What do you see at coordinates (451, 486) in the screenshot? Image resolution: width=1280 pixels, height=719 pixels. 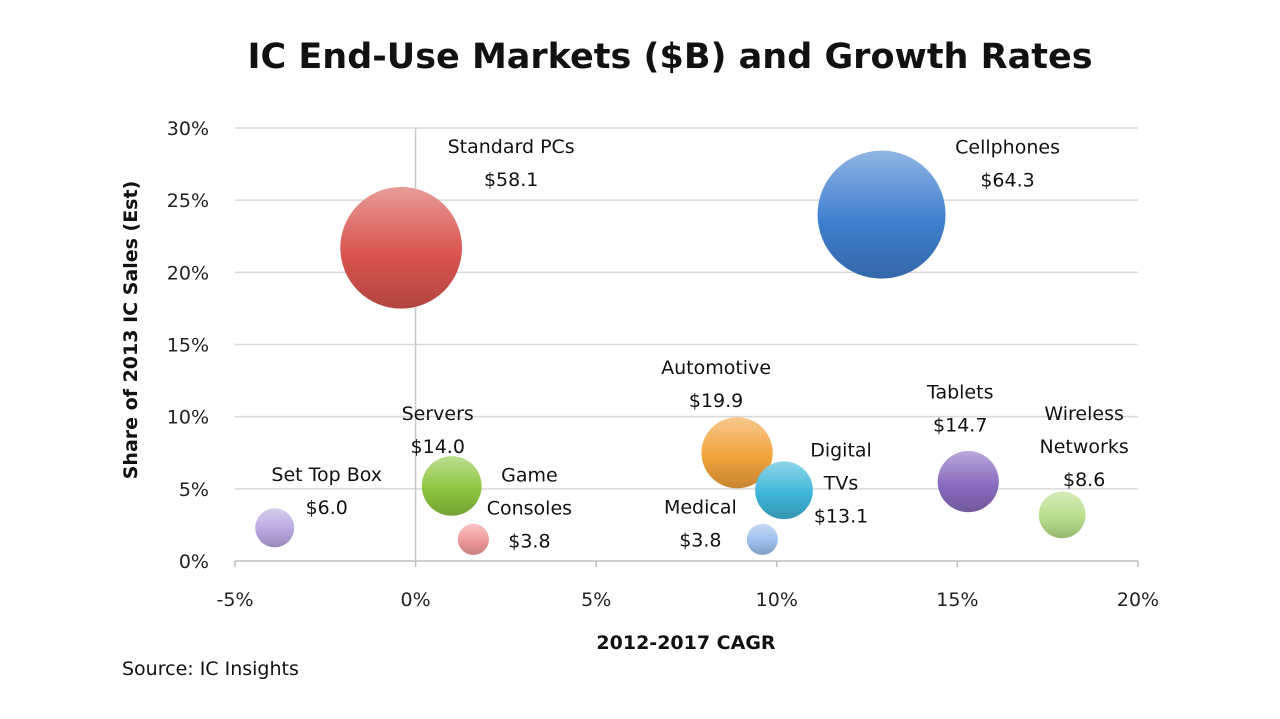 I see `bubble-servers` at bounding box center [451, 486].